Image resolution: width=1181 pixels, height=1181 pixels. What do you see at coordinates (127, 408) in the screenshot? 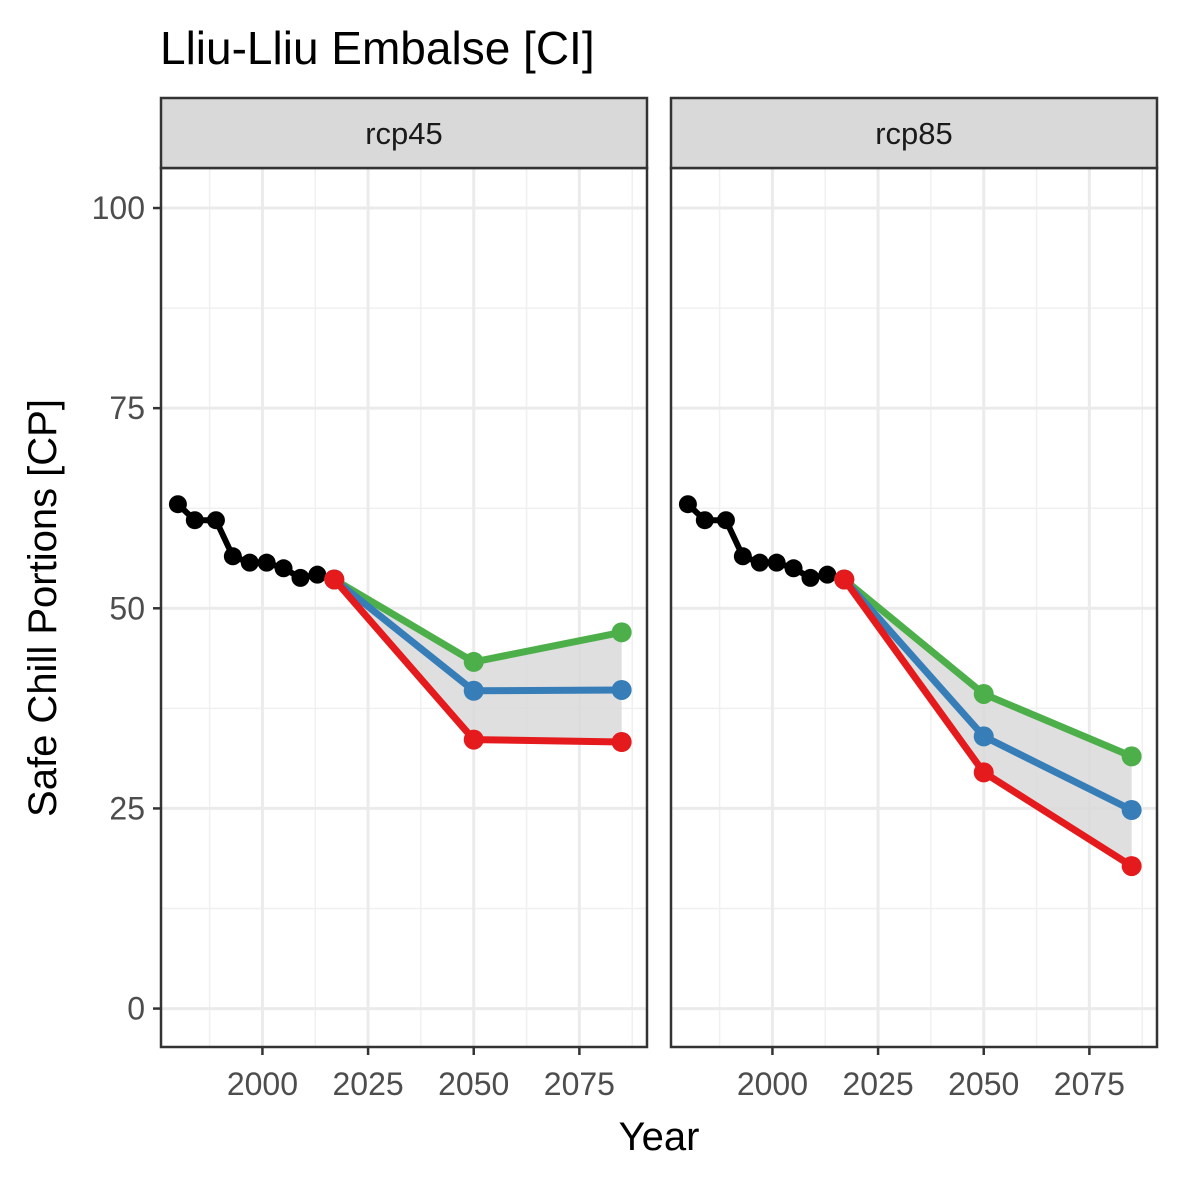
I see `y-tick-label: 75` at bounding box center [127, 408].